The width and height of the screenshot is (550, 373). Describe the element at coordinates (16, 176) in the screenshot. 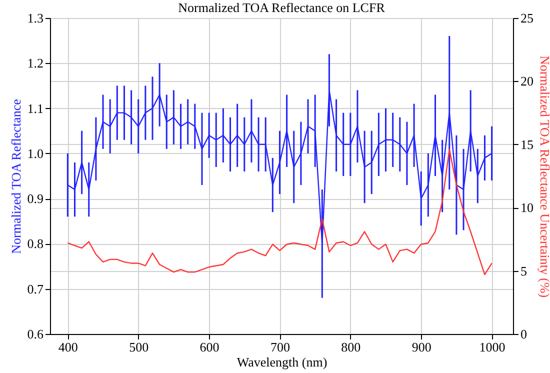

I see `y-axis-title: Normalized TOA Reflectance` at that location.